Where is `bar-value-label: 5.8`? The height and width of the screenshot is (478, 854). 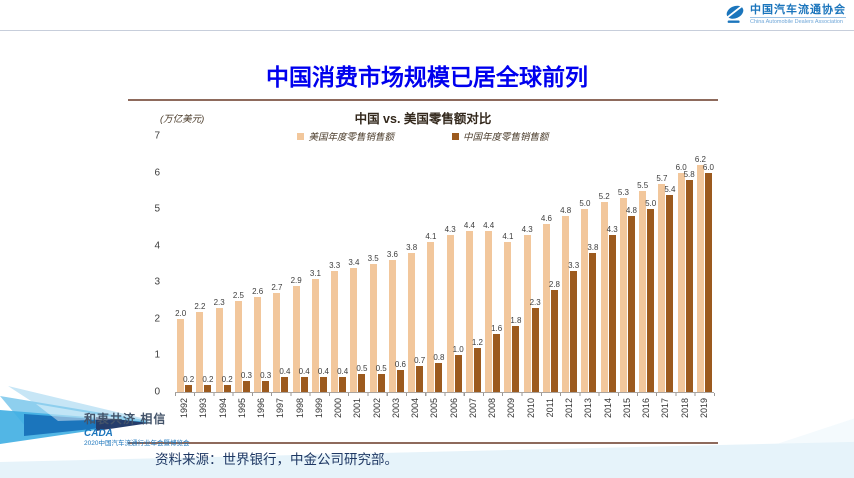 bar-value-label: 5.8 is located at coordinates (689, 174).